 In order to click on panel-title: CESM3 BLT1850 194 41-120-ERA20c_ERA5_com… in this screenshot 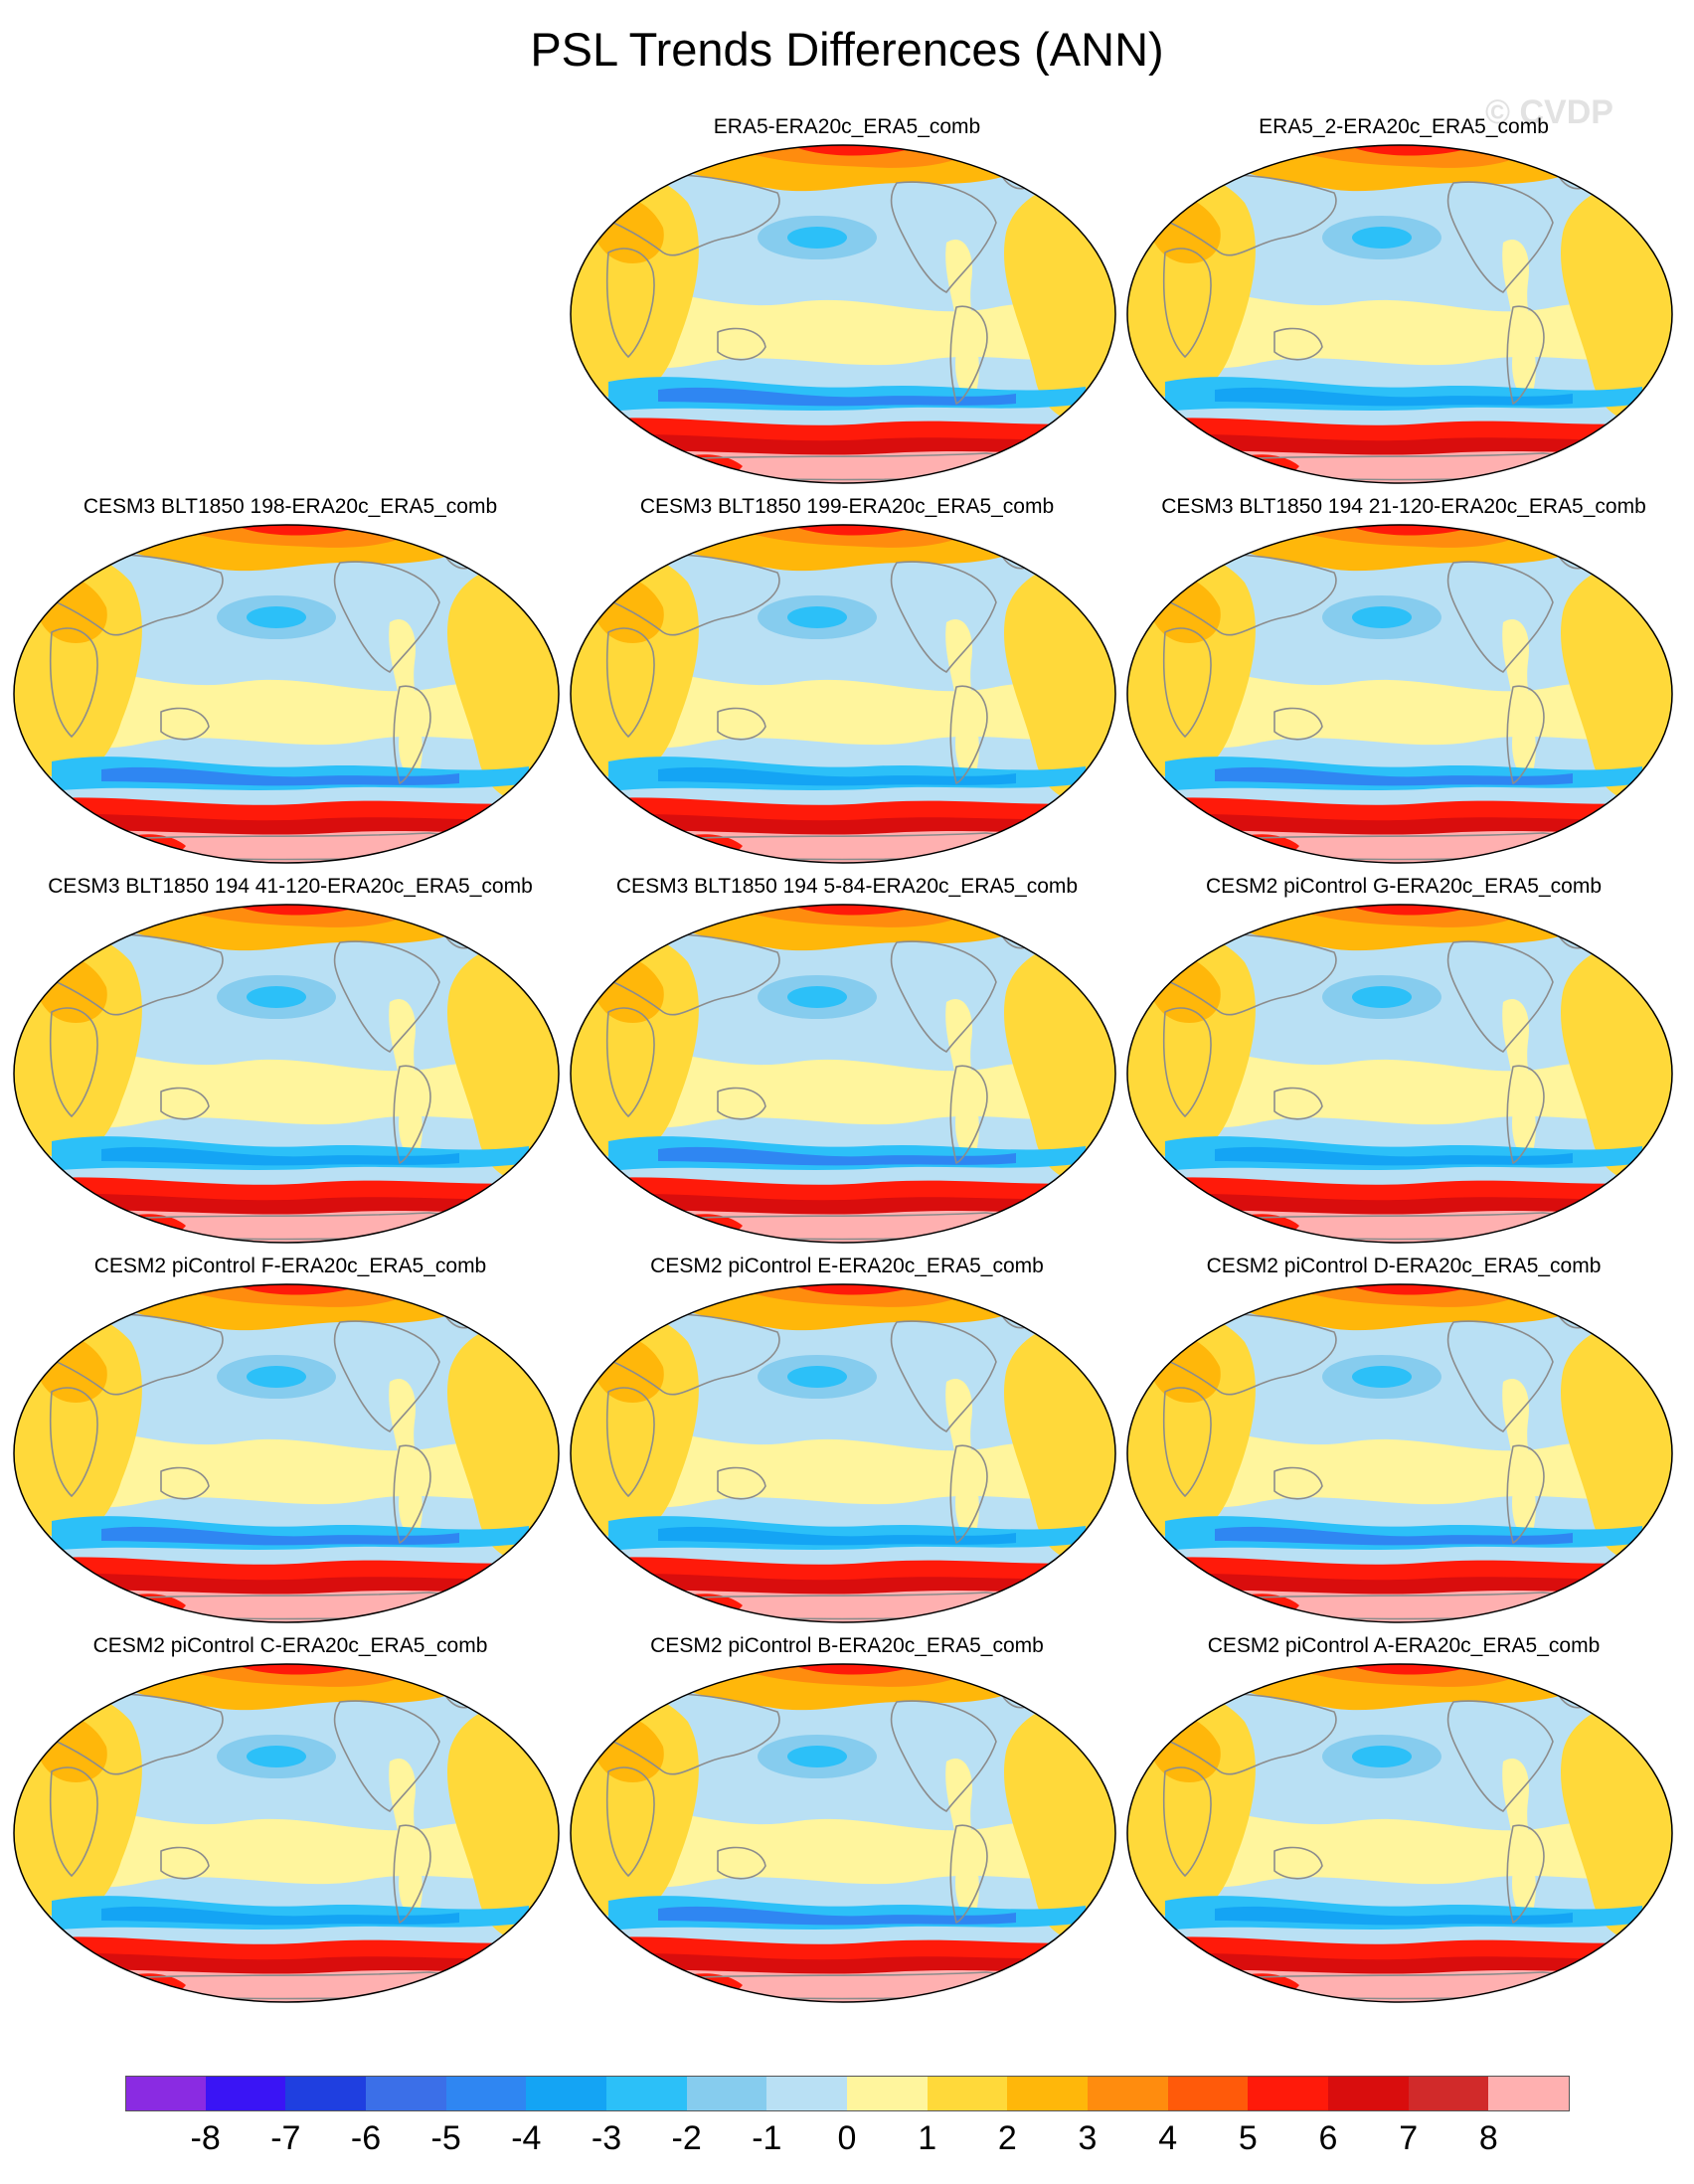, I will do `click(290, 886)`.